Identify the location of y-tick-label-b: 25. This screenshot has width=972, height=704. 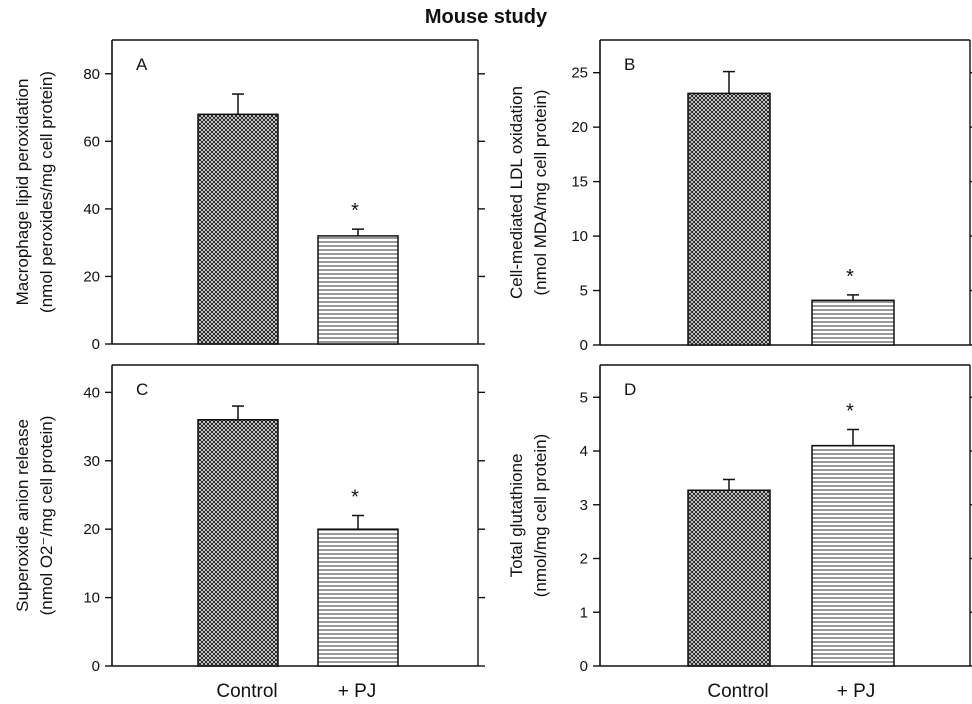
(579, 73).